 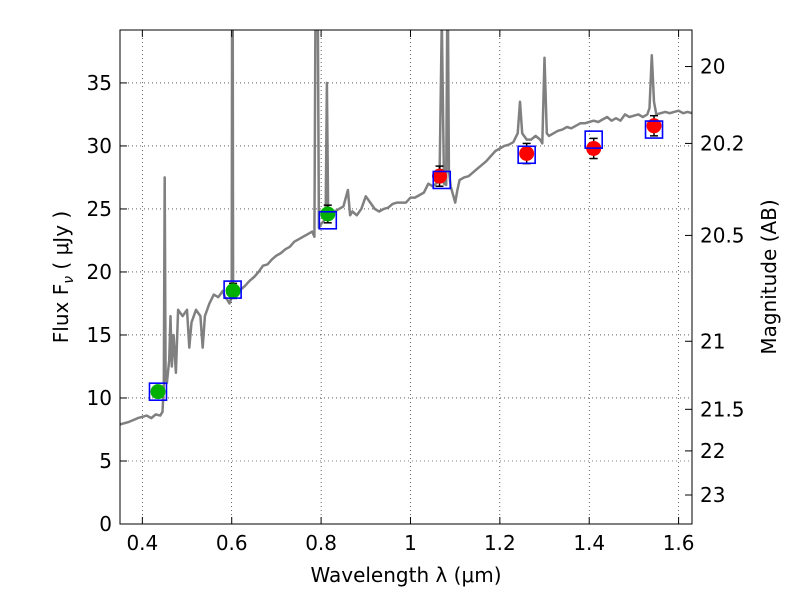 I want to click on x-tick-label: 0.8, so click(x=321, y=543).